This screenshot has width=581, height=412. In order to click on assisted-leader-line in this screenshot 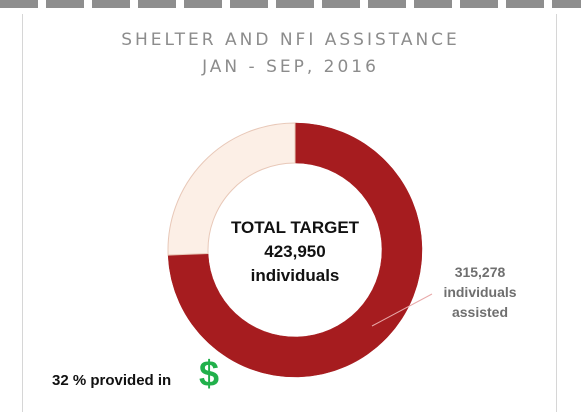, I will do `click(402, 310)`.